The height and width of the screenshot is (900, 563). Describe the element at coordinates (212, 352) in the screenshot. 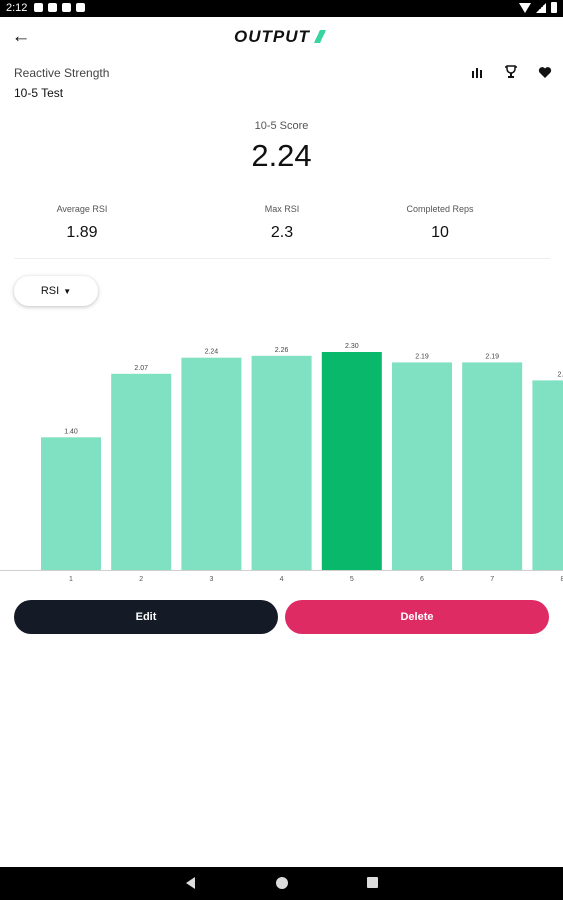

I see `bar-data-label: 2.24` at that location.